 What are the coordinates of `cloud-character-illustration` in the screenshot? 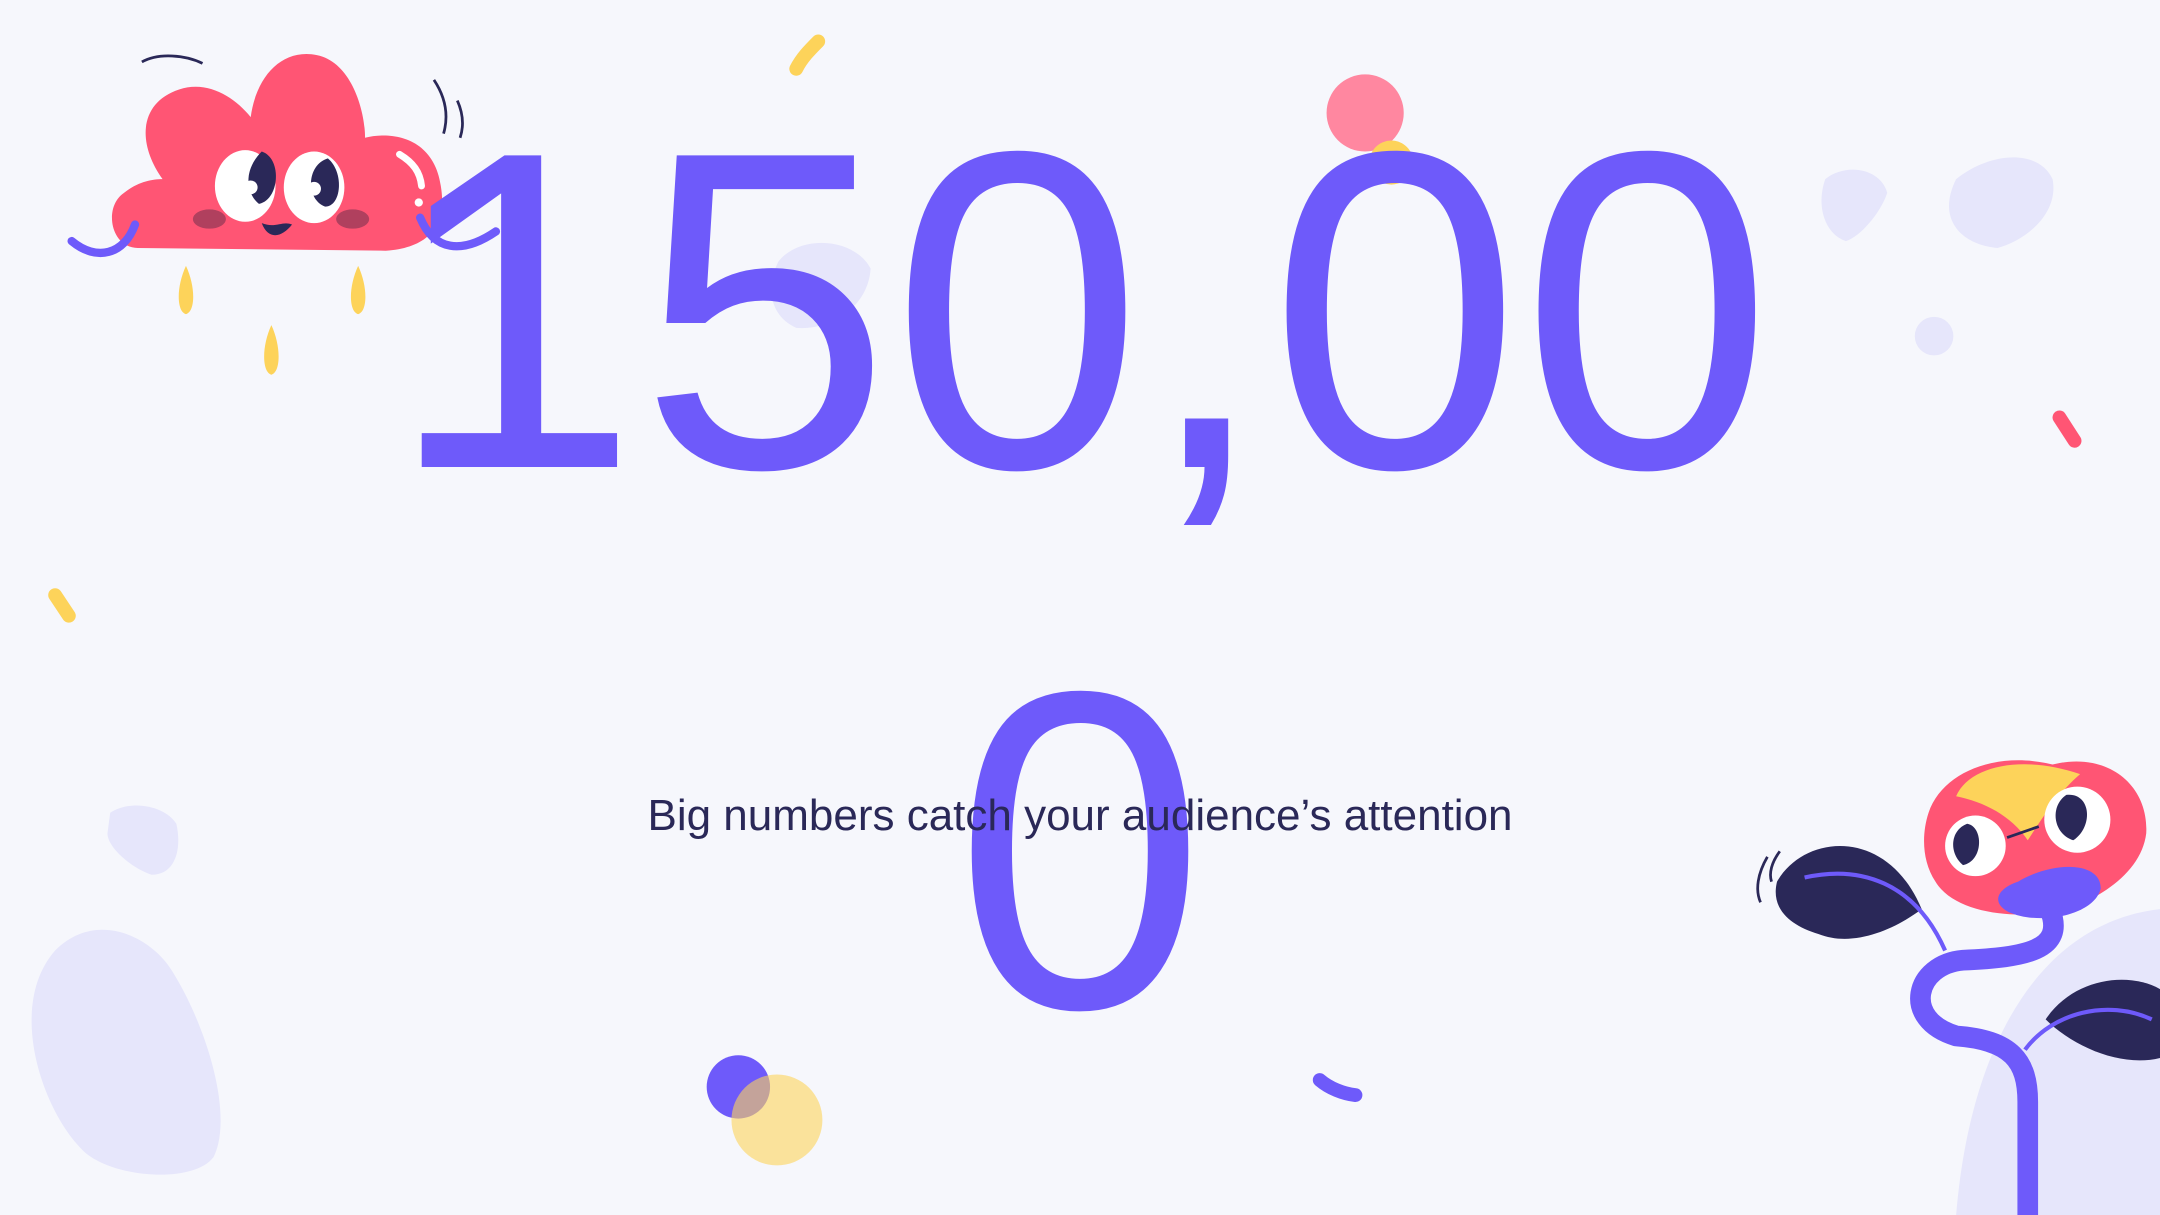 It's located at (284, 214).